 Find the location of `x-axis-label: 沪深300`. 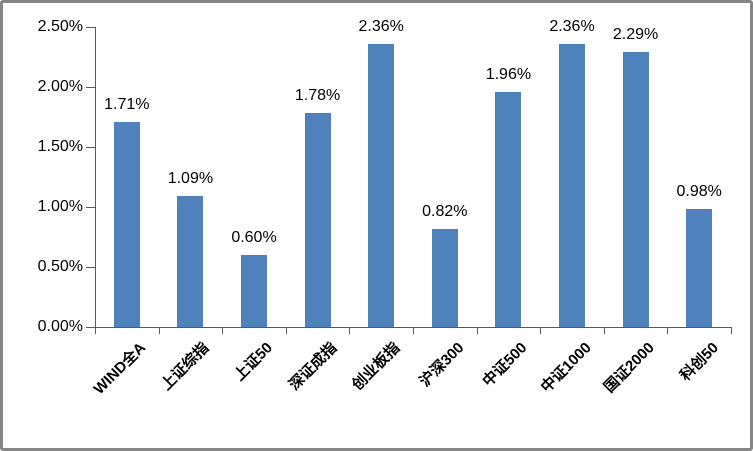

x-axis-label: 沪深300 is located at coordinates (442, 365).